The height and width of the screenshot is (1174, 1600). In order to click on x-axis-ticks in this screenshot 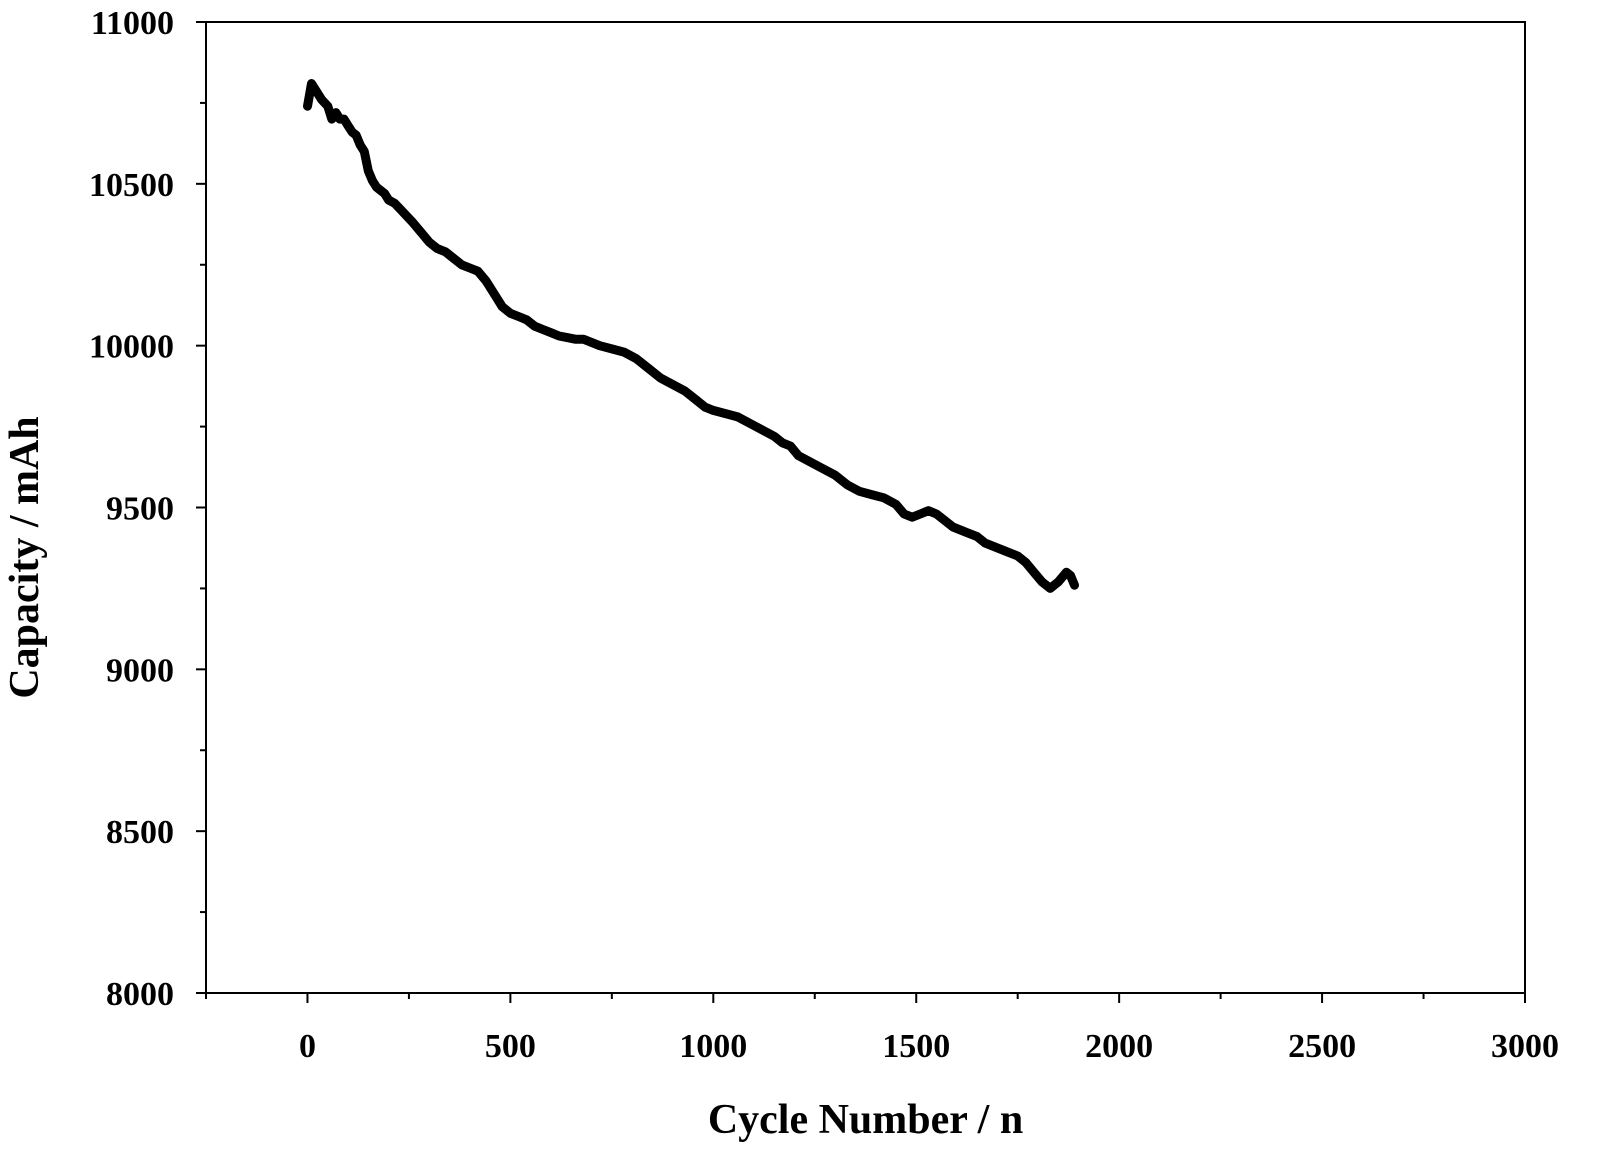, I will do `click(865, 998)`.